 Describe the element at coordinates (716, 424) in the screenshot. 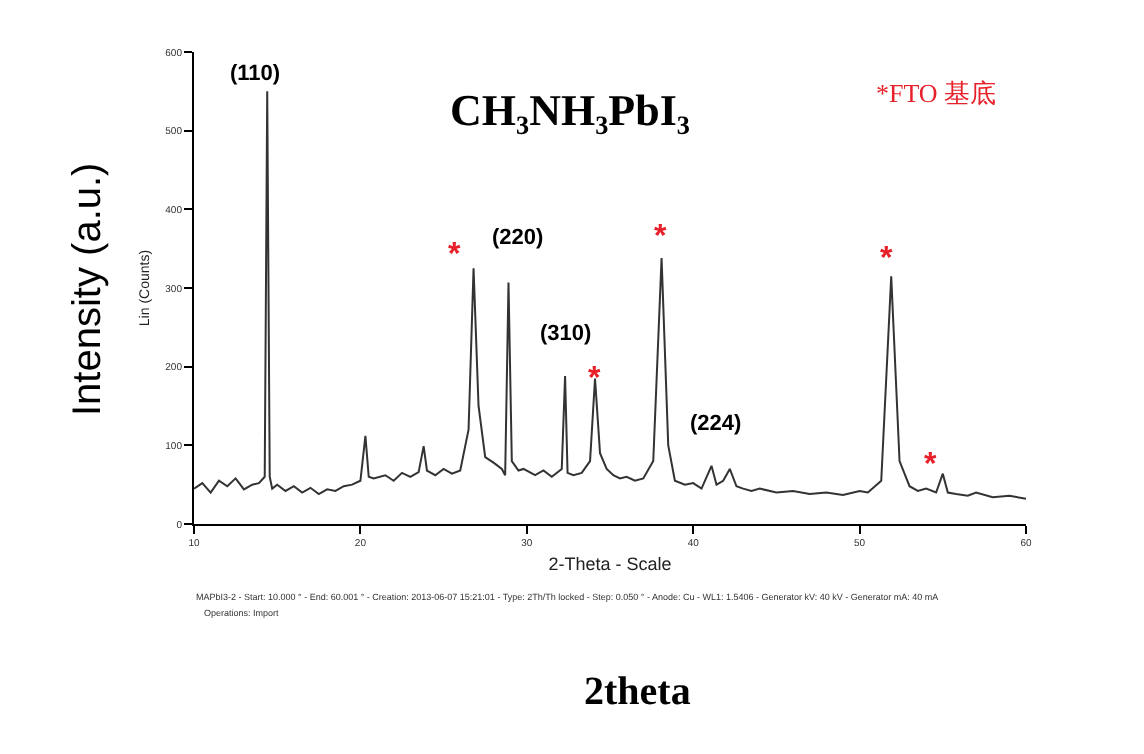

I see `annotation: (224)` at that location.